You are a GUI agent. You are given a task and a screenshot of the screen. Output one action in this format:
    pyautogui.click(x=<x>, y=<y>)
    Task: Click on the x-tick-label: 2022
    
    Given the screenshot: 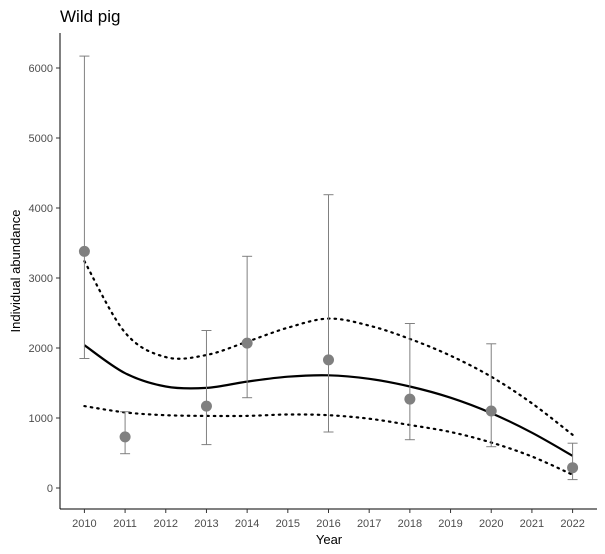 What is the action you would take?
    pyautogui.click(x=572, y=524)
    